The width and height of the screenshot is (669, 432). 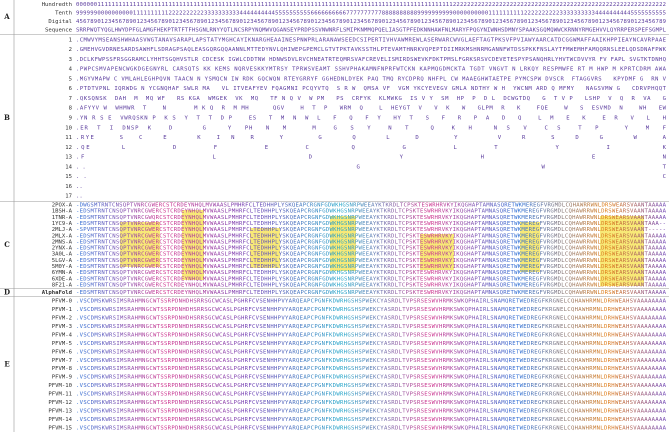 I want to click on row-label: 10, so click(x=68, y=128).